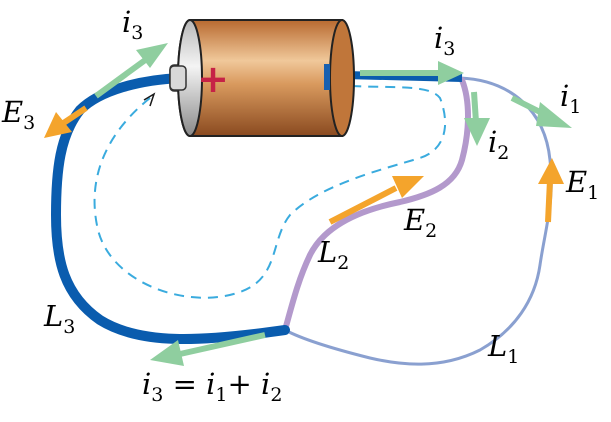 The image size is (611, 422). I want to click on arrow-i1, so click(541, 111).